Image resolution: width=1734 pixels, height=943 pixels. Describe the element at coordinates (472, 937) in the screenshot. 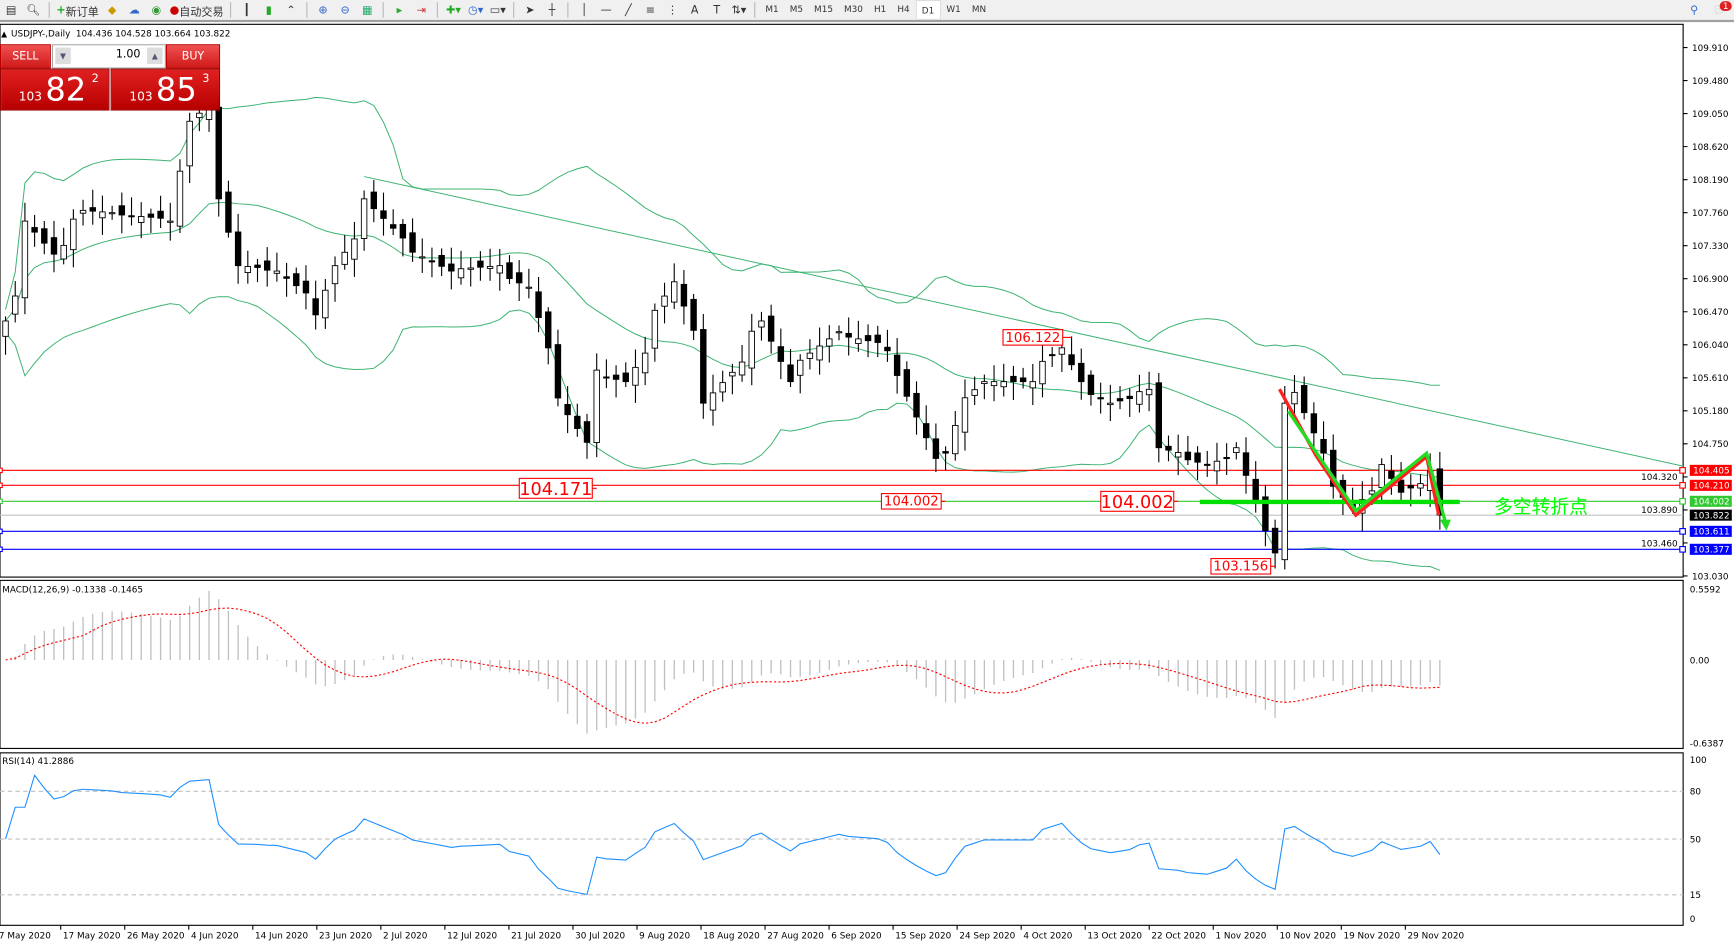

I see `date-tick-label: 12 Jul 2020` at that location.